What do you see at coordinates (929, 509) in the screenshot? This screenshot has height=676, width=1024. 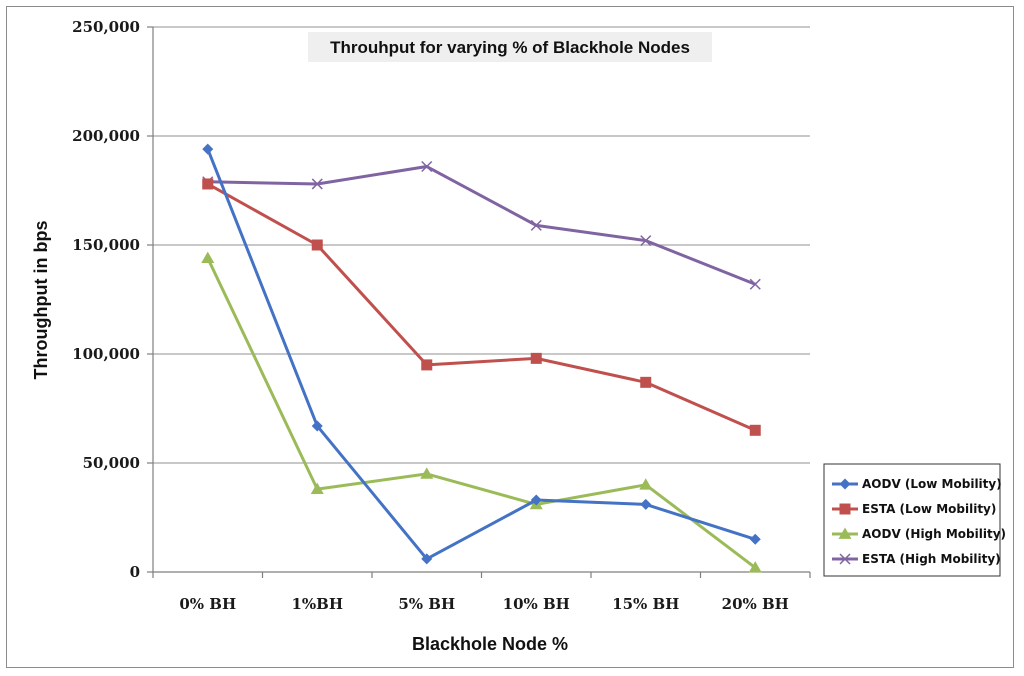 I see `legend-label: ESTA (Low Mobility)` at bounding box center [929, 509].